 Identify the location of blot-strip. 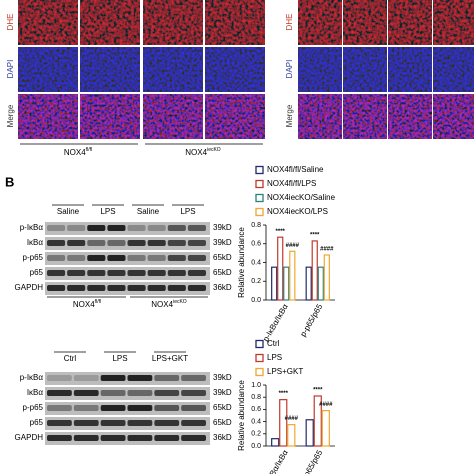
(127, 228).